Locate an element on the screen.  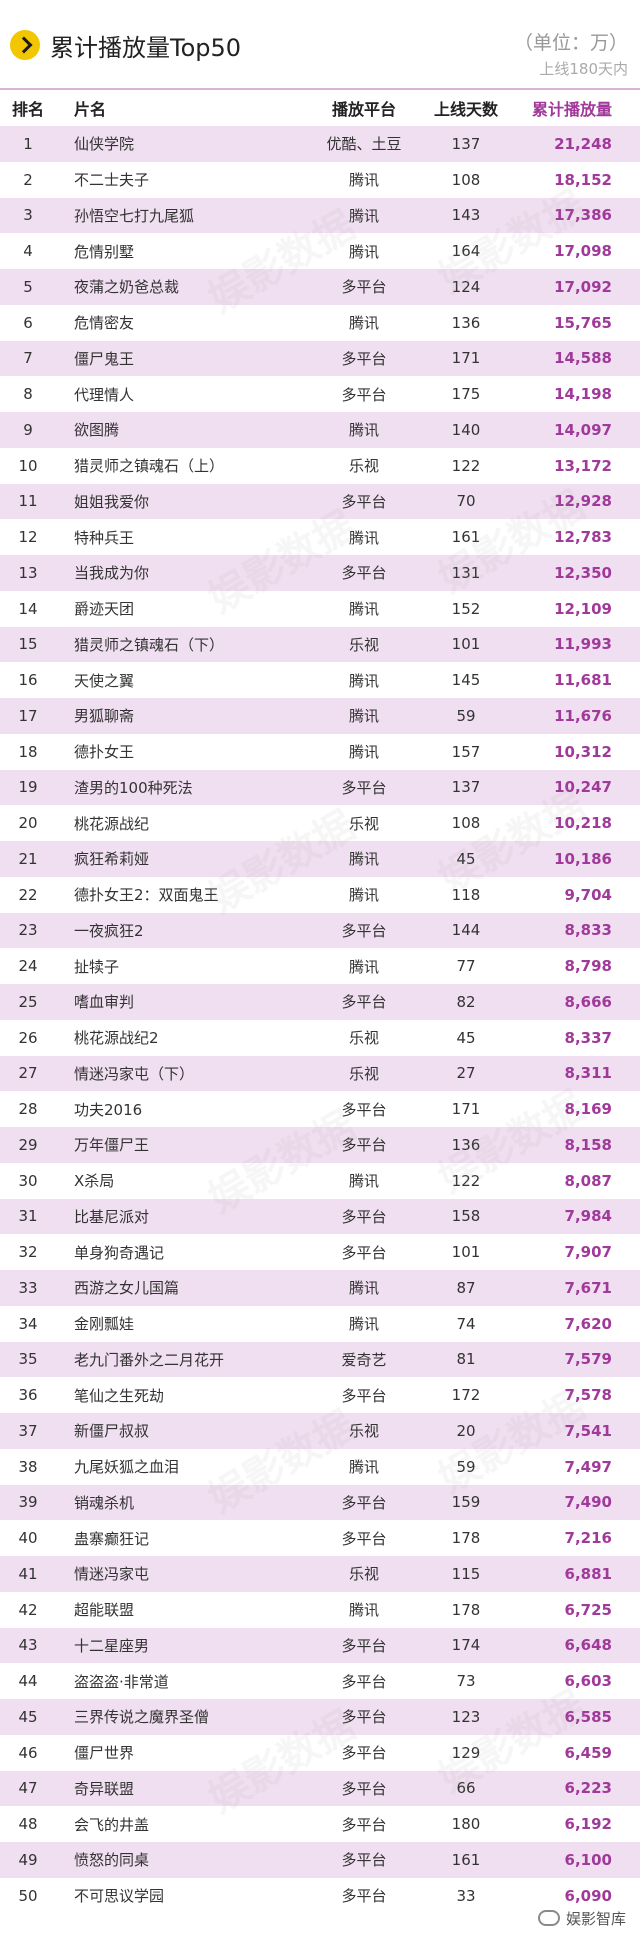
cell-name: 天使之翼 is located at coordinates (104, 680).